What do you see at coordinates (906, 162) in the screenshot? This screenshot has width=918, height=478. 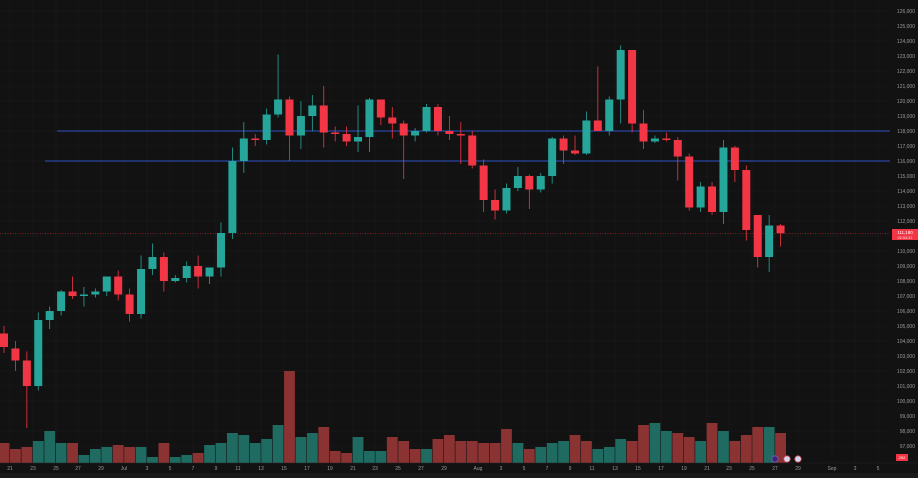 I see `price-tick-label: 116,000` at bounding box center [906, 162].